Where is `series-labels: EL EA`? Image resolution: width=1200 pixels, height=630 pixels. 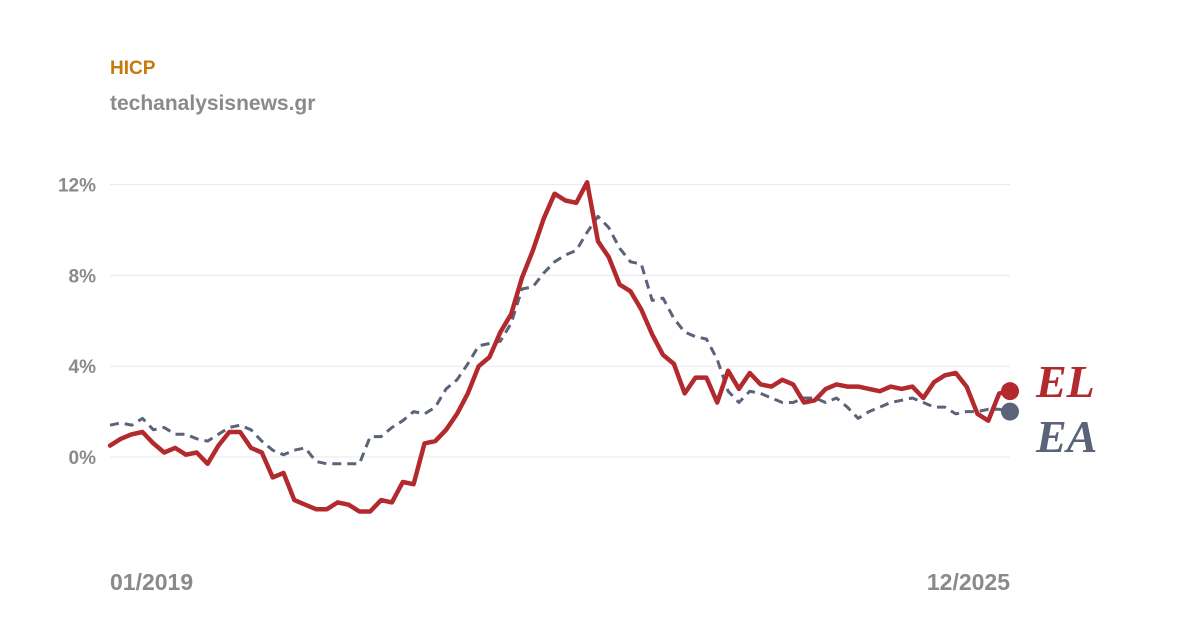 series-labels: EL EA is located at coordinates (1066, 409).